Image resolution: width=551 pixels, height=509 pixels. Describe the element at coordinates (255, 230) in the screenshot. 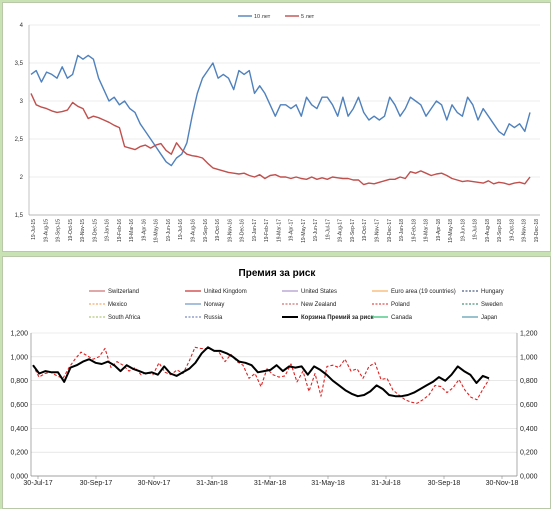

I see `x-tick-label: 19-Jan-17` at that location.